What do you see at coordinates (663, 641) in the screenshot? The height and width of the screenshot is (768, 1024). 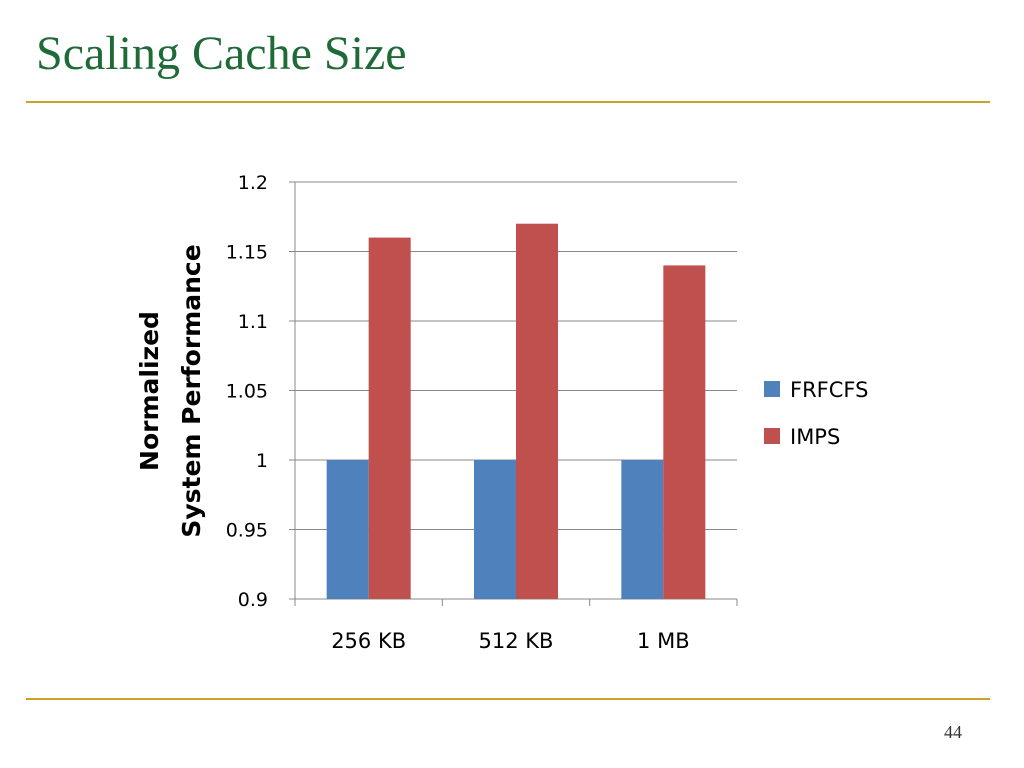 I see `x-tick-label: 1 MB` at bounding box center [663, 641].